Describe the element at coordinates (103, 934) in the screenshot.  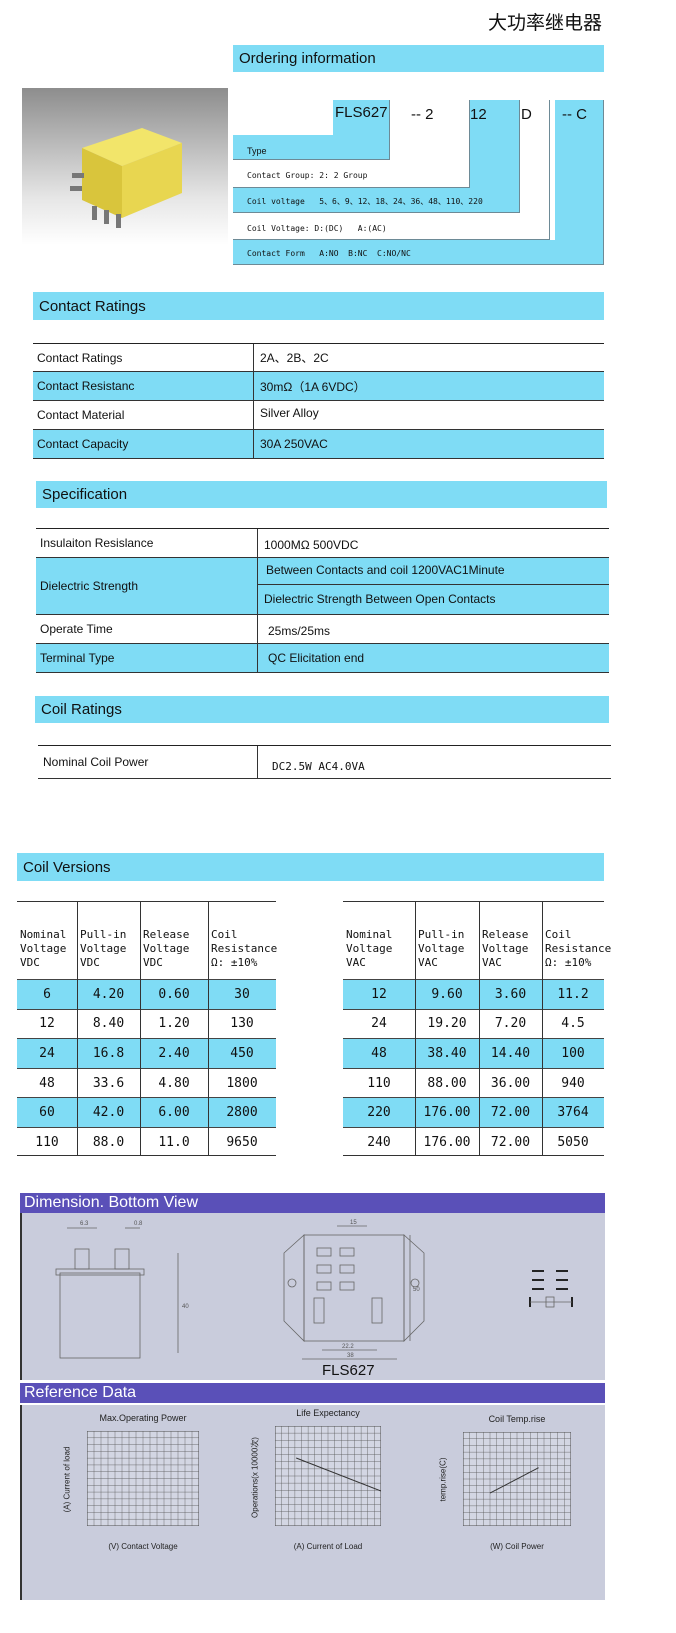
I see `header-line: Pull-in` at that location.